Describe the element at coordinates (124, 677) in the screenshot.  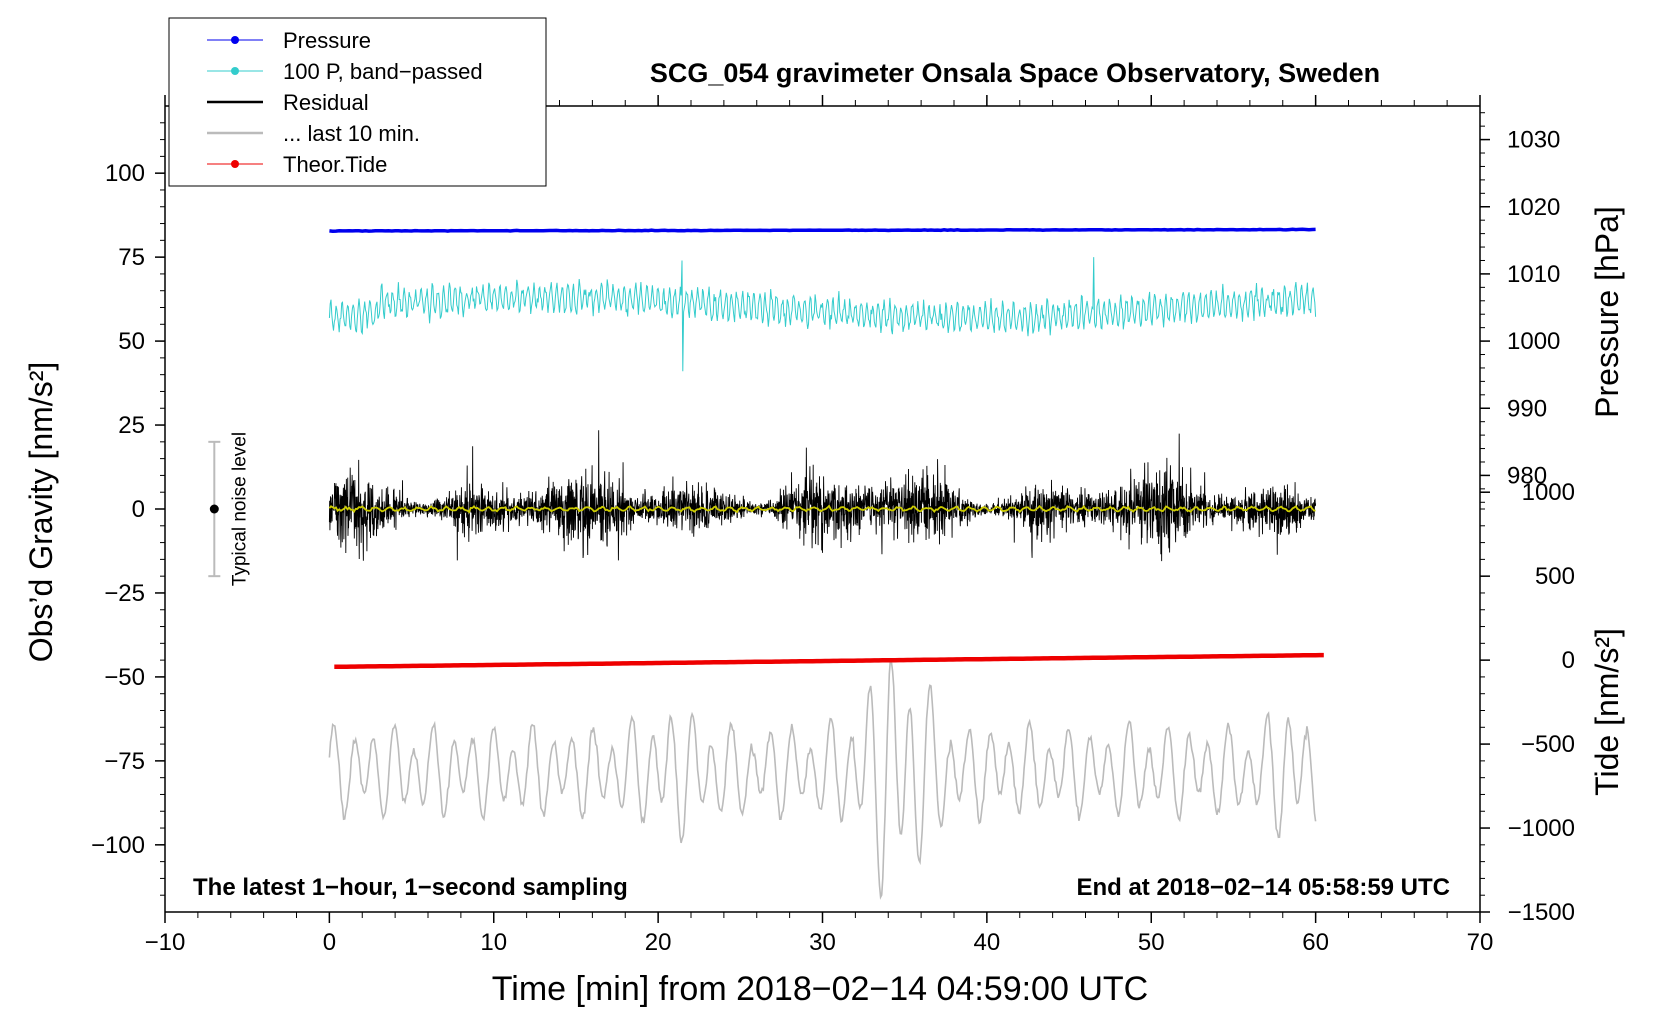
I see `y-left-tick-label: −50` at that location.